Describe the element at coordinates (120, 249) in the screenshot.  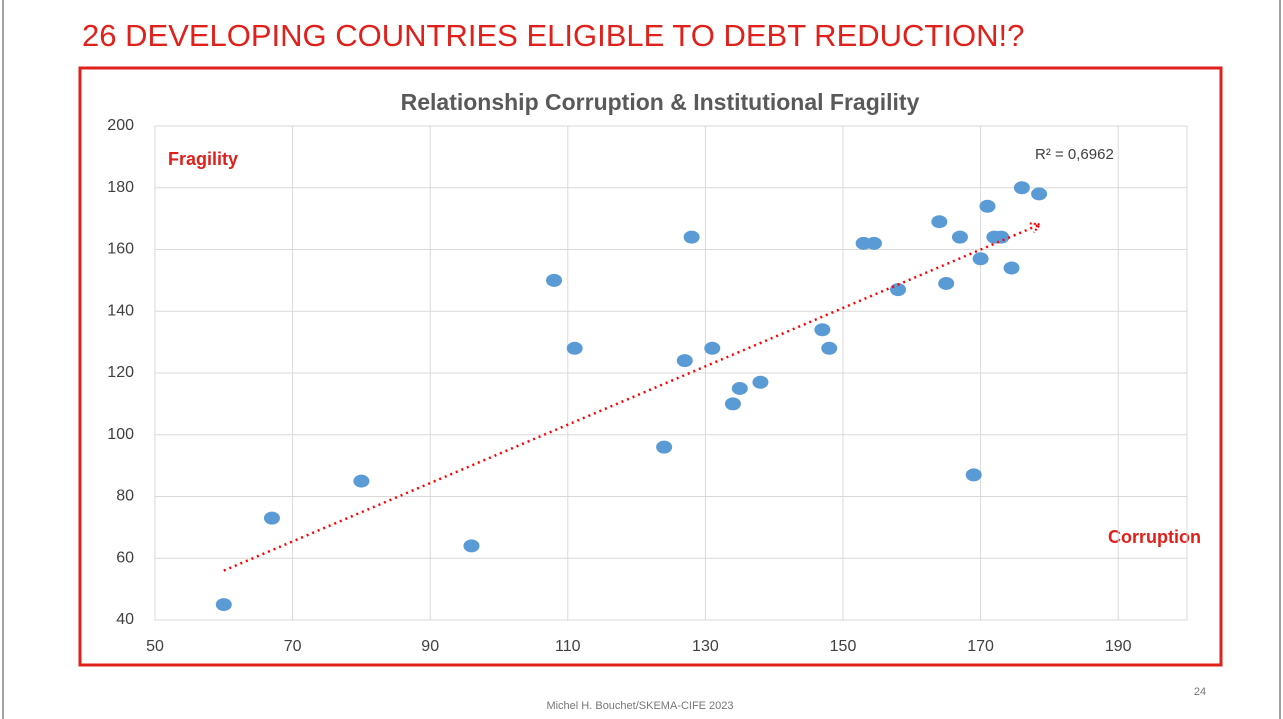
I see `y-tick-label: 160` at that location.